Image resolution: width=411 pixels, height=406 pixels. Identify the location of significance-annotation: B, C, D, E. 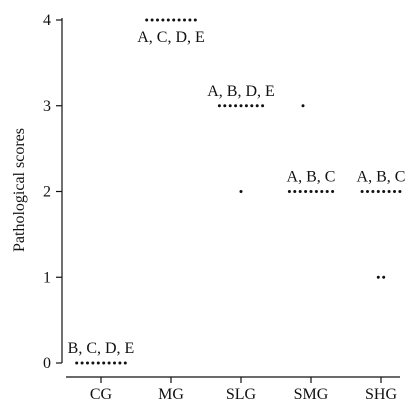
(101, 348).